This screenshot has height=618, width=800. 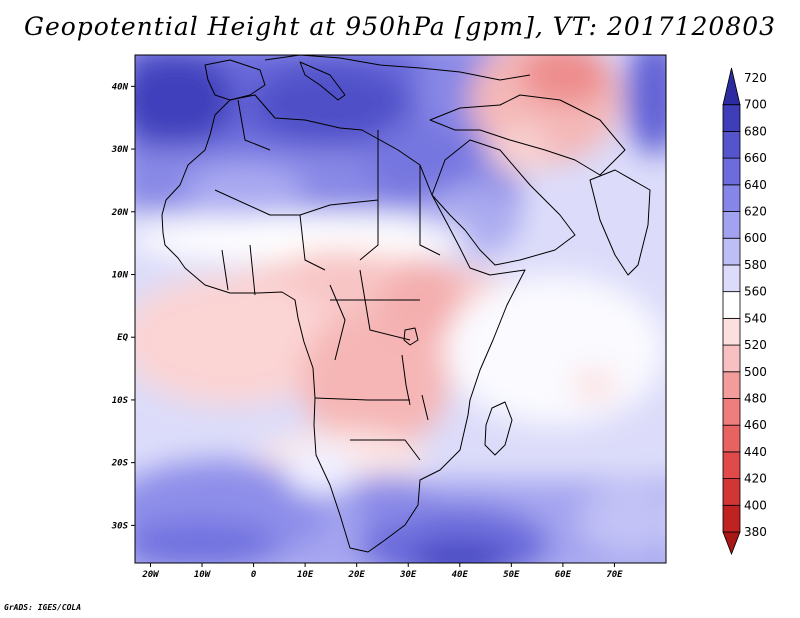 What do you see at coordinates (415, 387) in the screenshot?
I see `lake-tanganyika` at bounding box center [415, 387].